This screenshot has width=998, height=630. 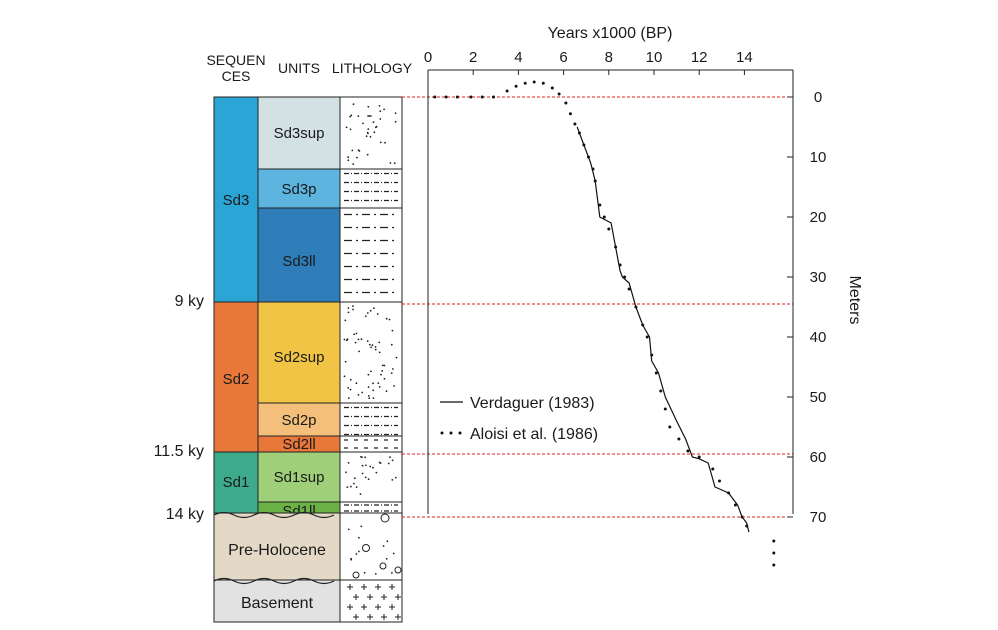 I want to click on header-sequences: SEQUEN CES, so click(x=235, y=68).